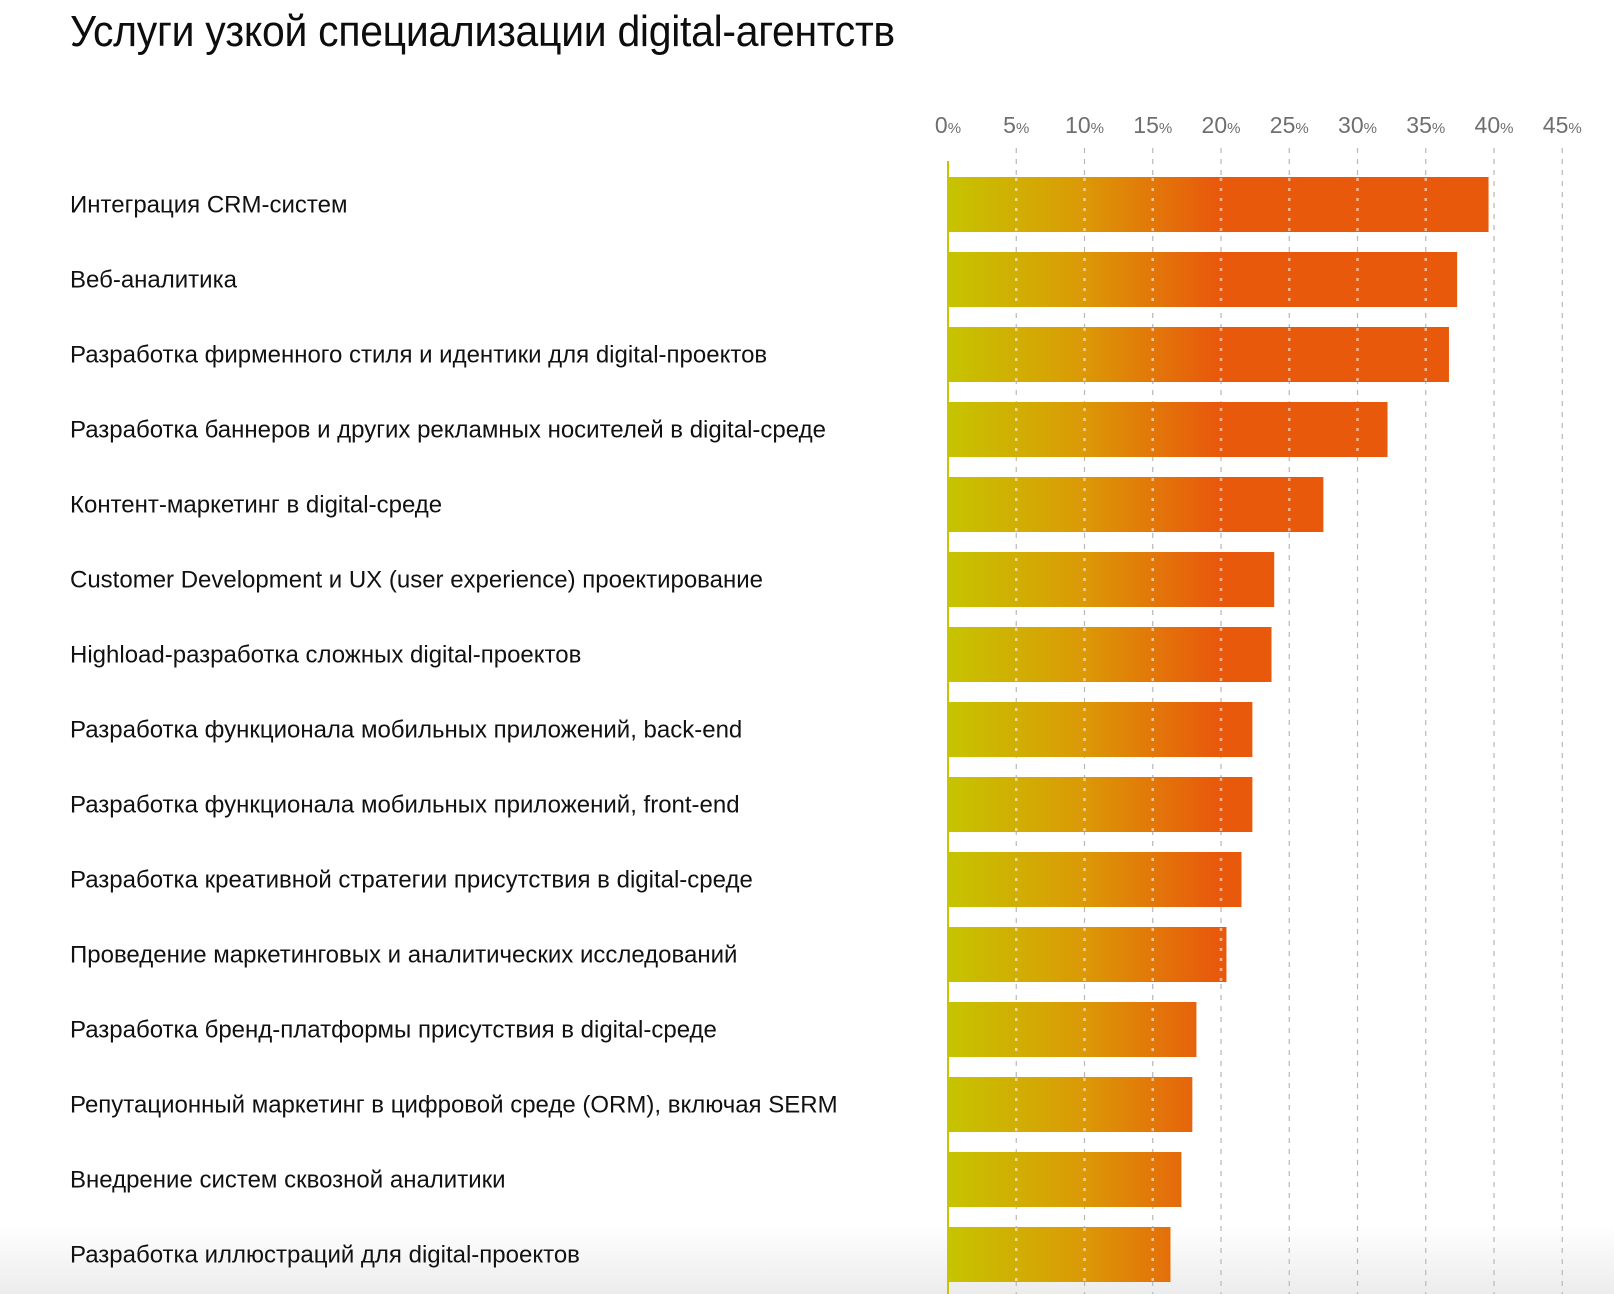 This screenshot has width=1614, height=1294. Describe the element at coordinates (208, 205) in the screenshot. I see `category-label: Интеграция CRM-систем` at that location.